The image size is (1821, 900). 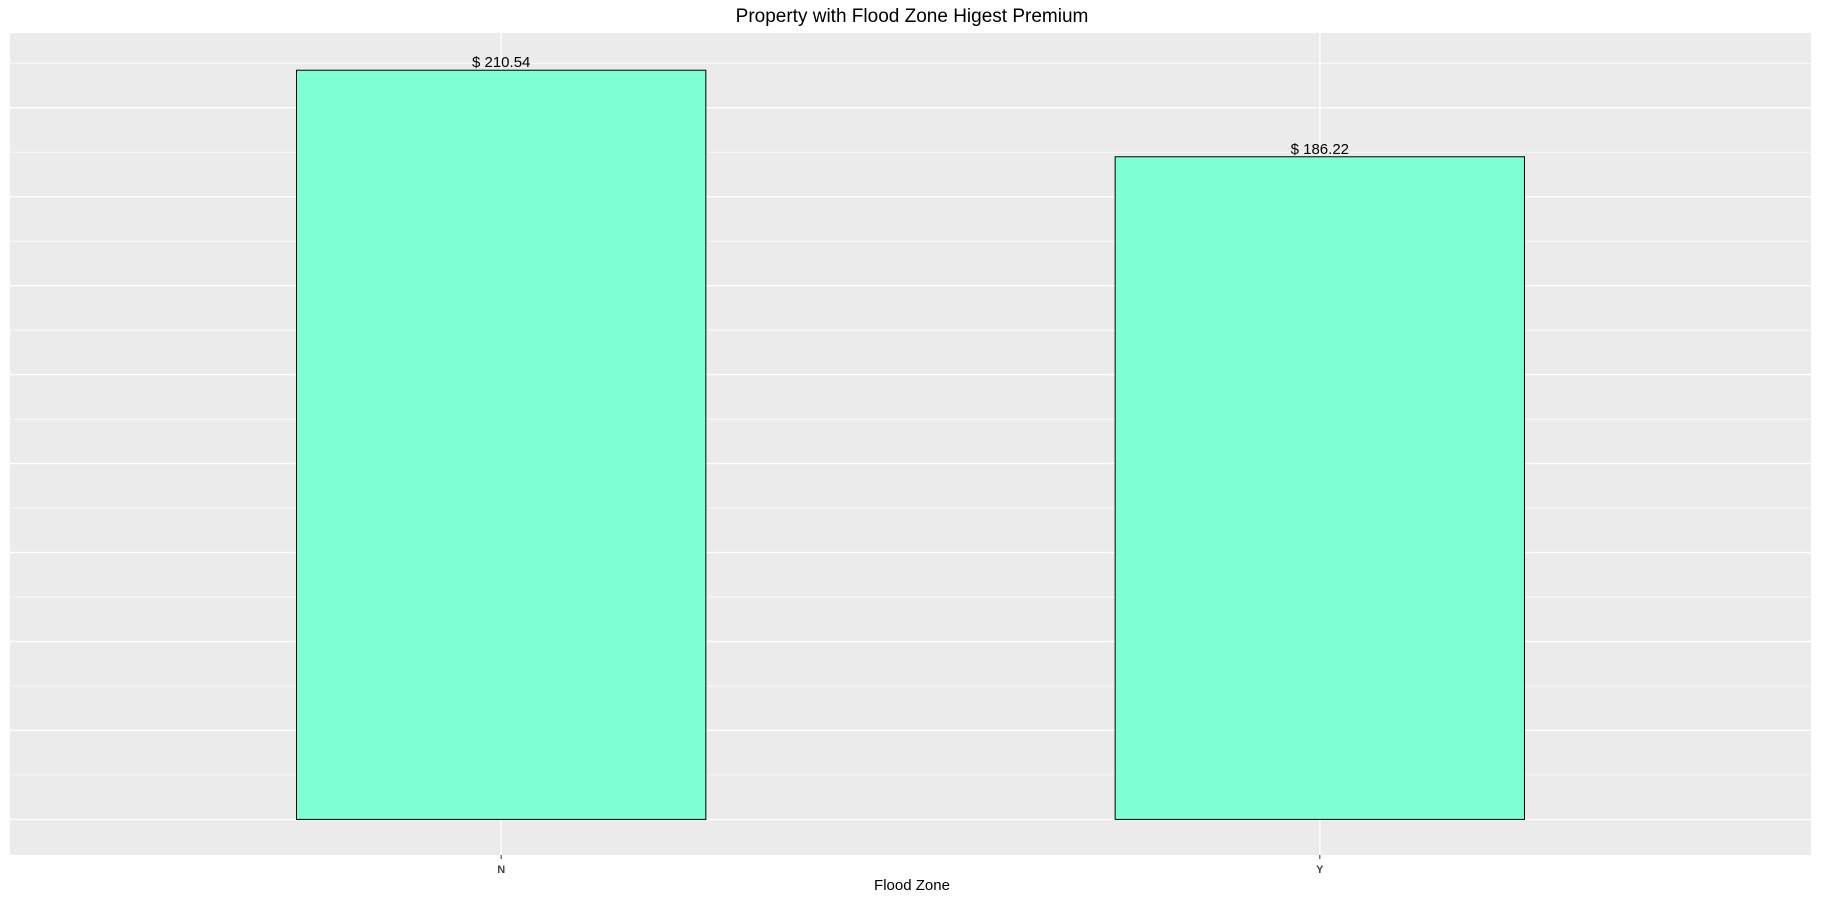 I want to click on data-label-N: $ 210.54, so click(x=501, y=62).